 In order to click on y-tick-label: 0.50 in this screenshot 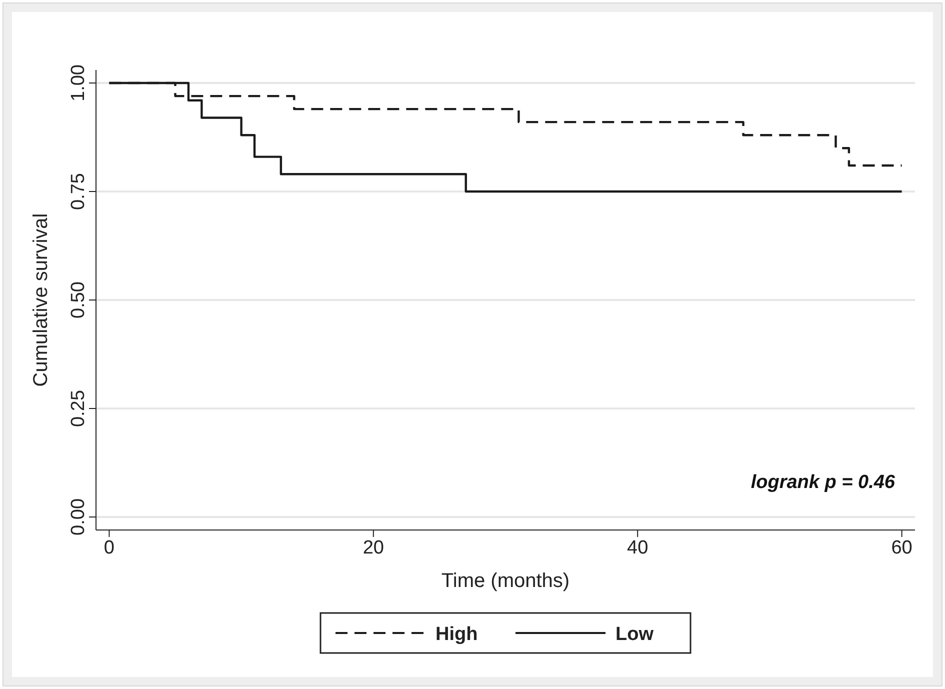, I will do `click(78, 300)`.